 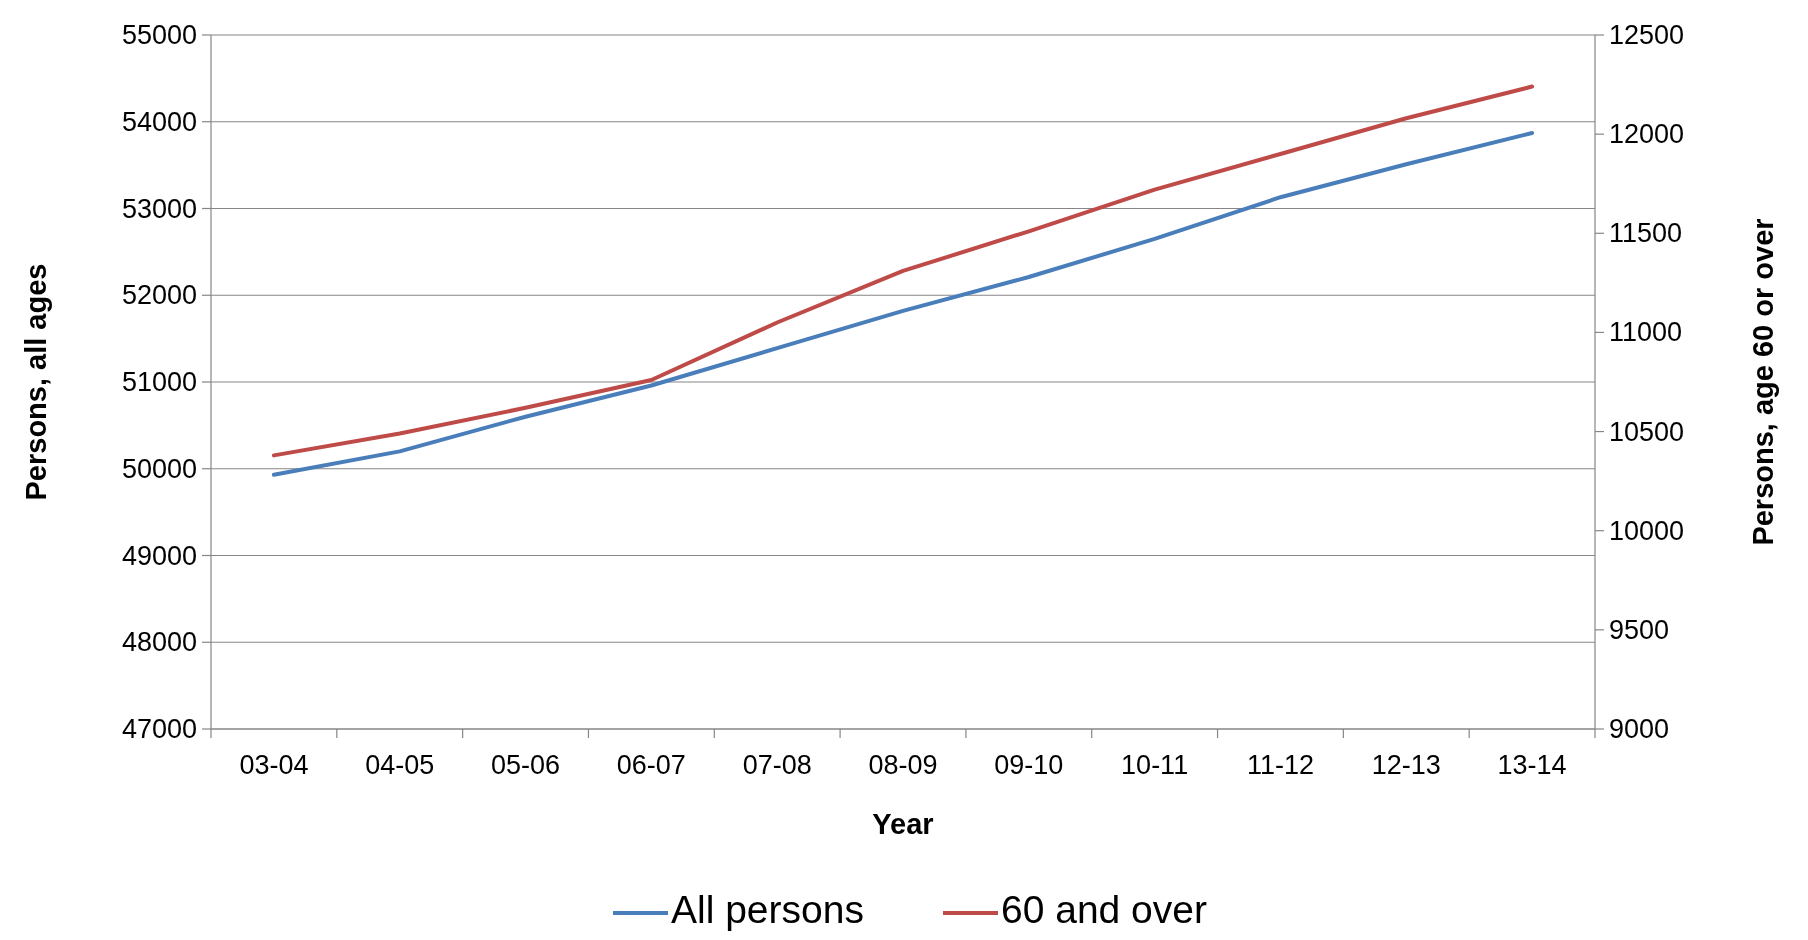 What do you see at coordinates (777, 765) in the screenshot?
I see `x-tick-label: 07-08` at bounding box center [777, 765].